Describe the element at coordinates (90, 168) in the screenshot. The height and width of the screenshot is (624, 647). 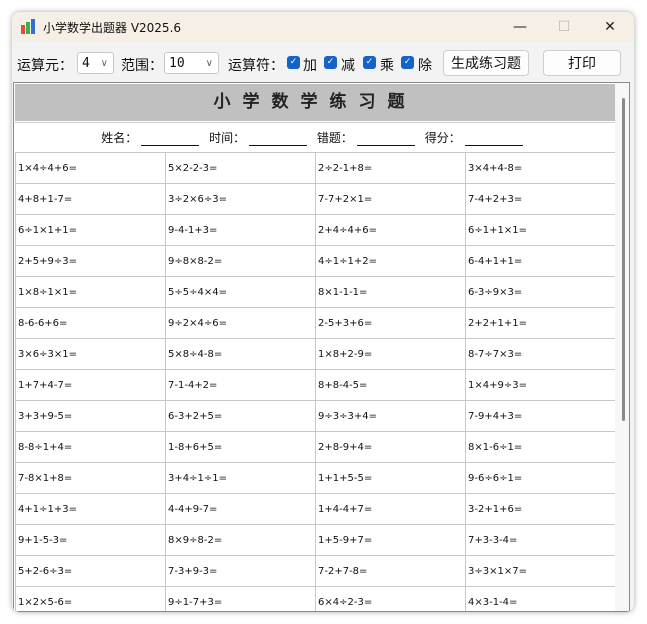
I see `problem-cell: 1×4÷4+6=` at that location.